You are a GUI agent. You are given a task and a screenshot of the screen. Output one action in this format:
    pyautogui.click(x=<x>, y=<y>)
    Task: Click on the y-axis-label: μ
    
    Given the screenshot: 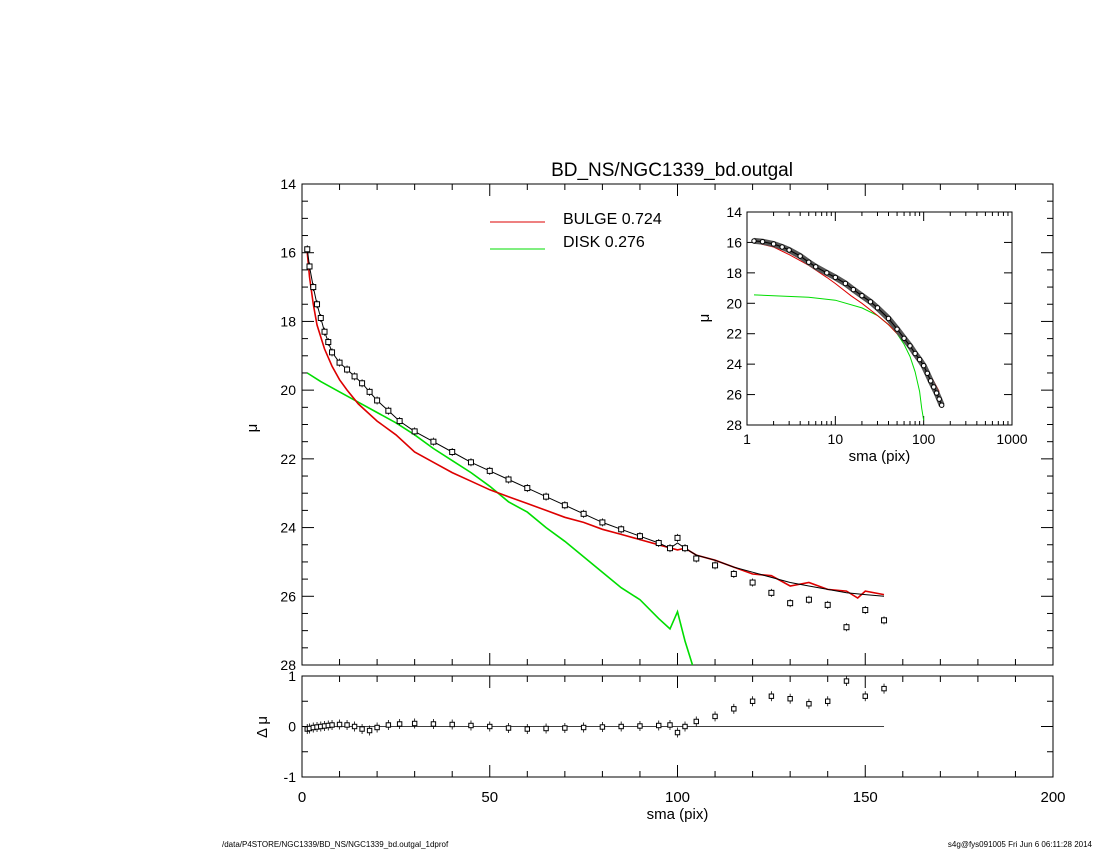 What is the action you would take?
    pyautogui.click(x=252, y=428)
    